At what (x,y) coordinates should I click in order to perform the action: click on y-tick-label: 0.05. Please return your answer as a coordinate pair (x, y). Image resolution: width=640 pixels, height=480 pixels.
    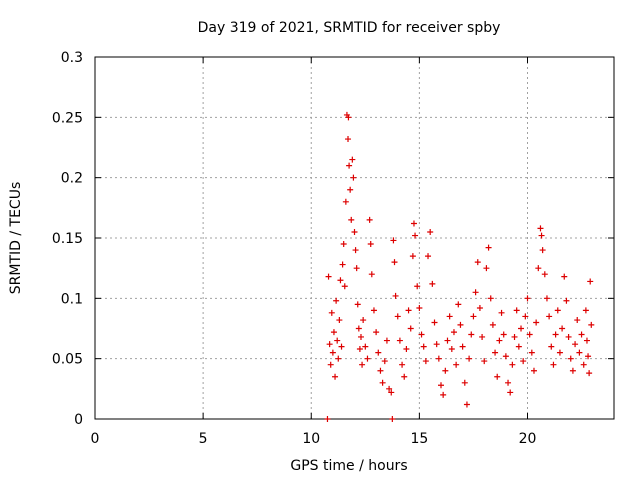
    Looking at the image, I should click on (67, 360).